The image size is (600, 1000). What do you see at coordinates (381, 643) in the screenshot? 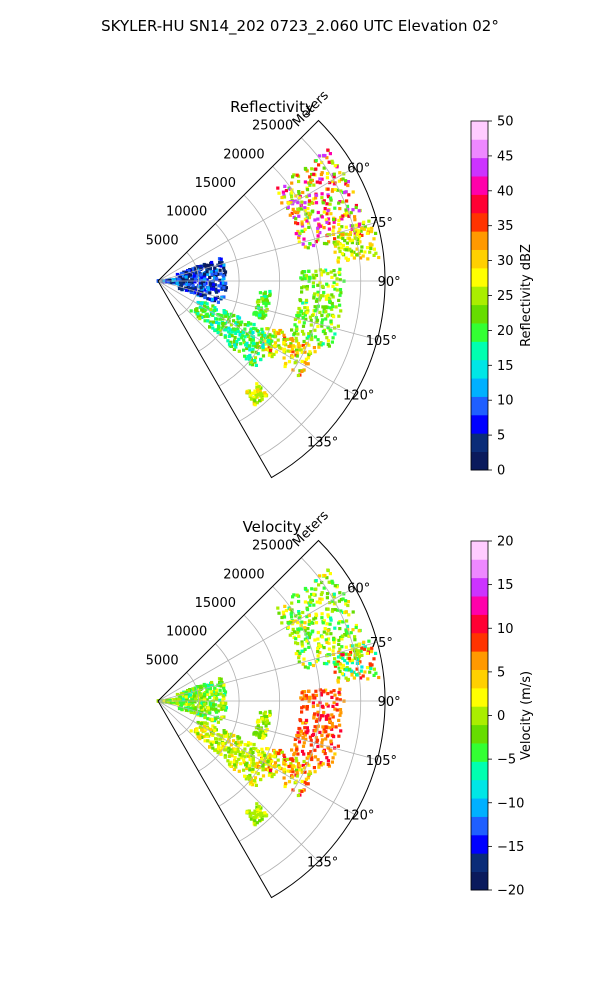
I see `azimuth-tick-label: 75°` at bounding box center [381, 643].